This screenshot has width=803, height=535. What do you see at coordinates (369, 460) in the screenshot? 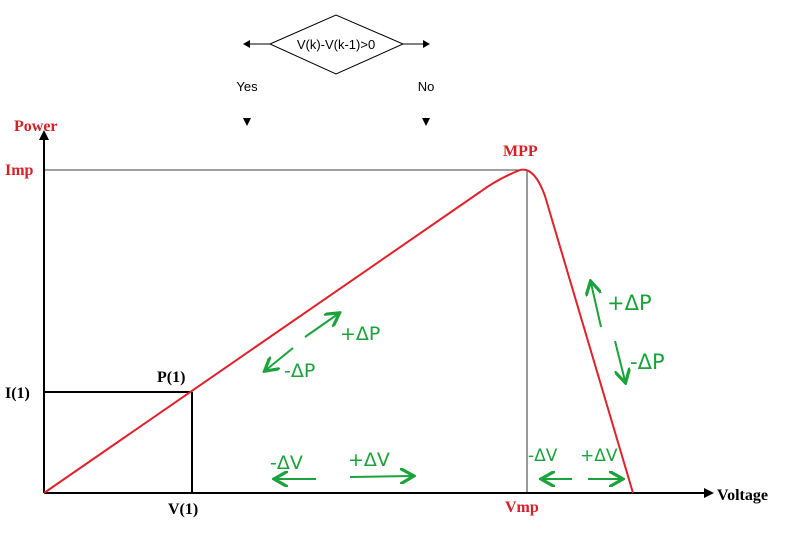
I see `left-plus-dv-label: +ΔV` at bounding box center [369, 460].